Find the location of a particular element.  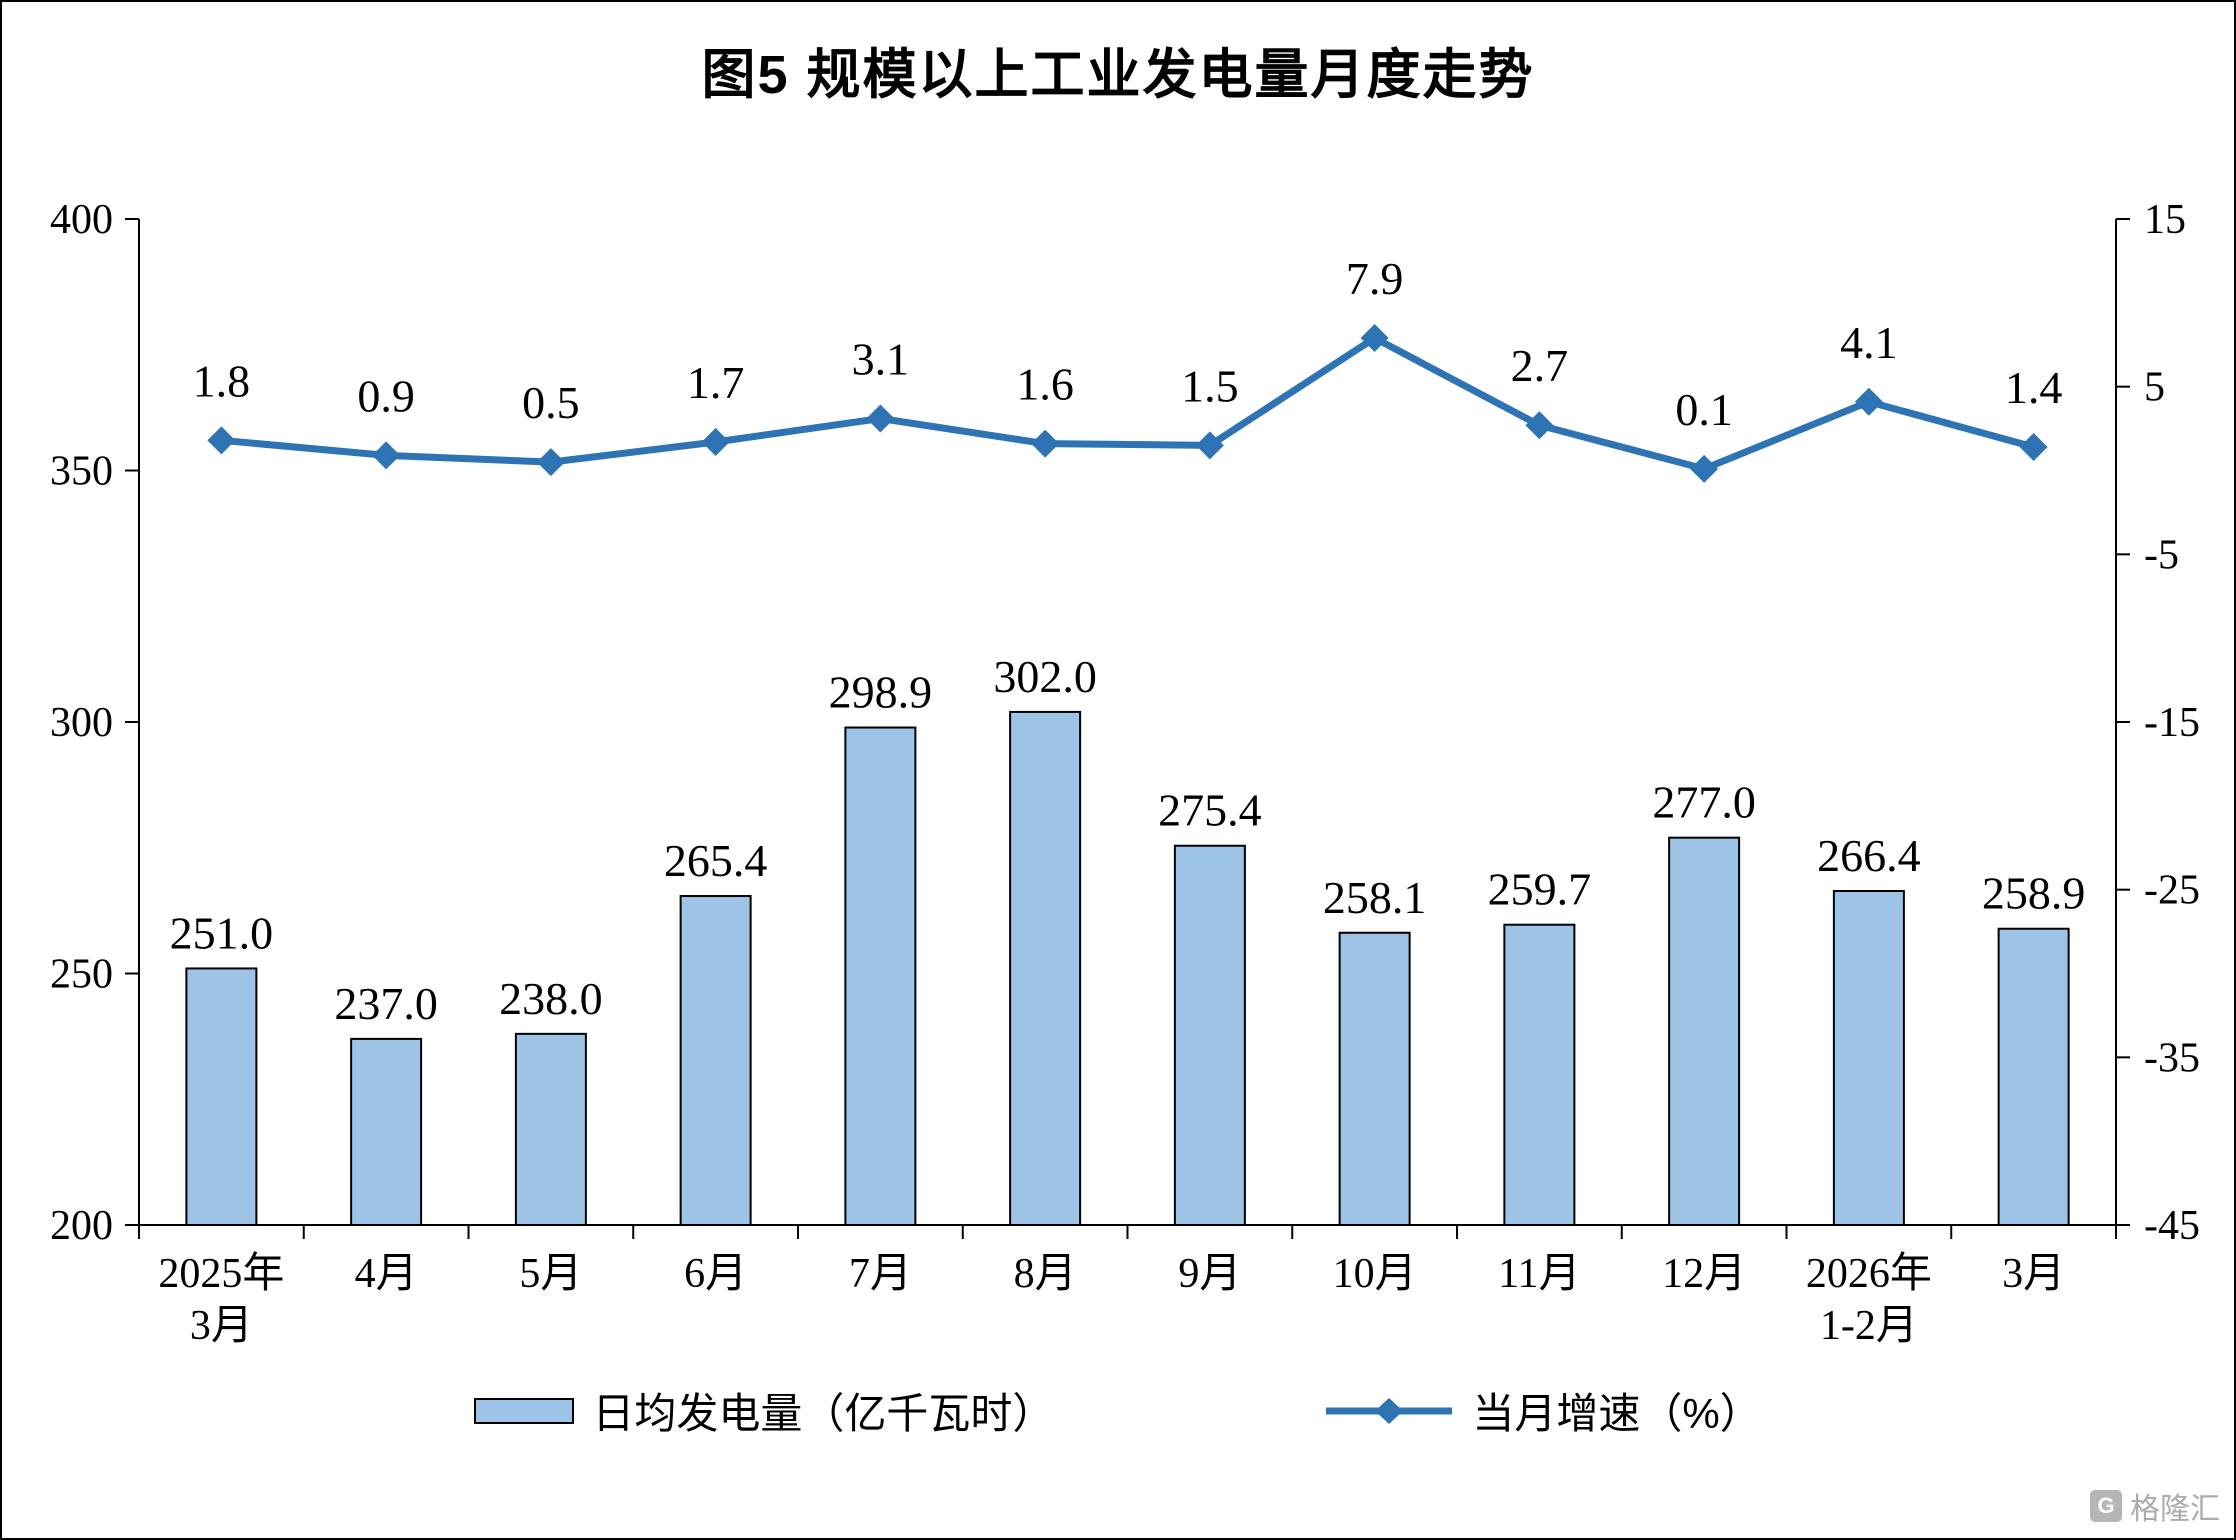

x-axis-labels: 2025年 3月 4月 5月 6月 7月 8月 9月 10月 11月 12月 2026年 1-2月 3月 is located at coordinates (1111, 1299).